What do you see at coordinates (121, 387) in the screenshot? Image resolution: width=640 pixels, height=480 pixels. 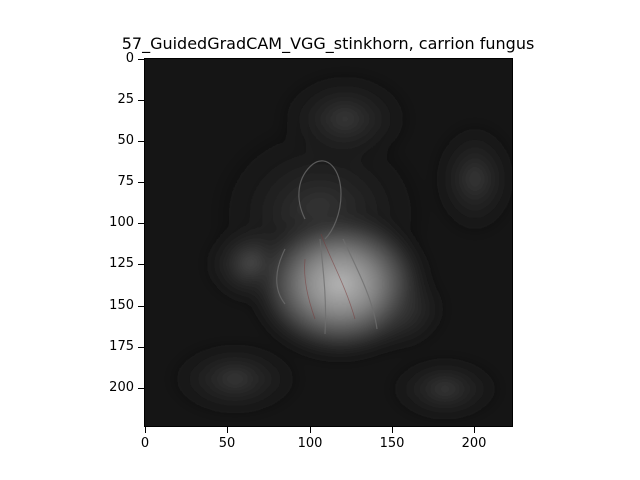 I see `y-tick-label: 200` at bounding box center [121, 387].